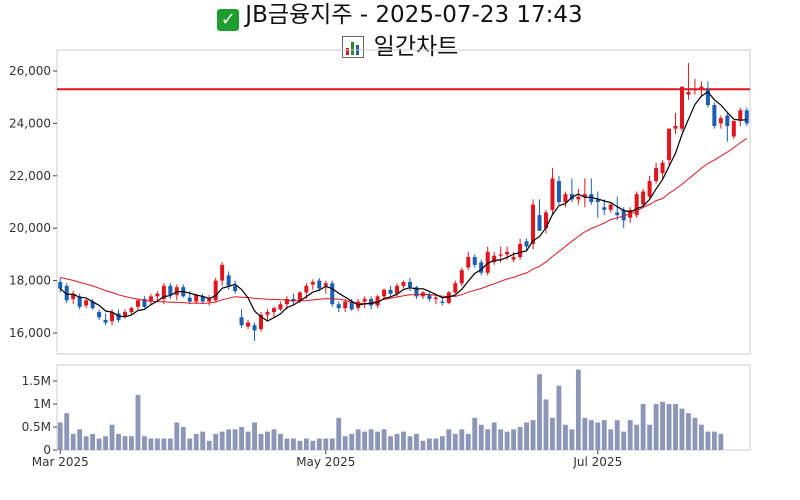  I want to click on chart-title: ✓ JB금융지주 - 2025-07-23 17:43, so click(400, 15).